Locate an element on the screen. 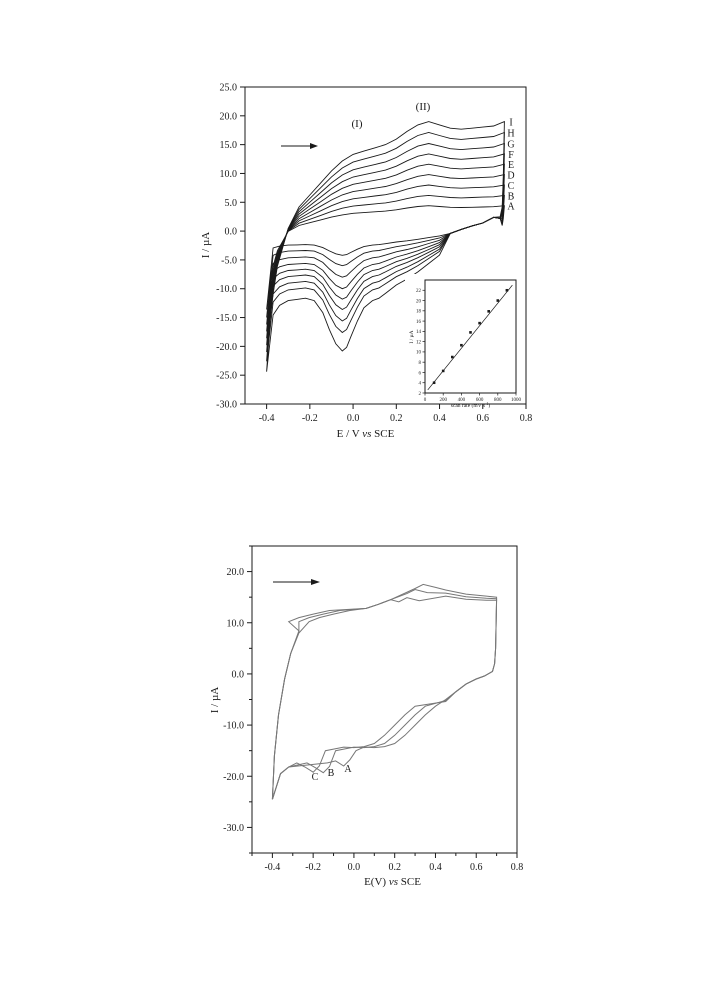 Image resolution: width=725 pixels, height=994 pixels. inset-y-tick-label: 6 is located at coordinates (420, 373).